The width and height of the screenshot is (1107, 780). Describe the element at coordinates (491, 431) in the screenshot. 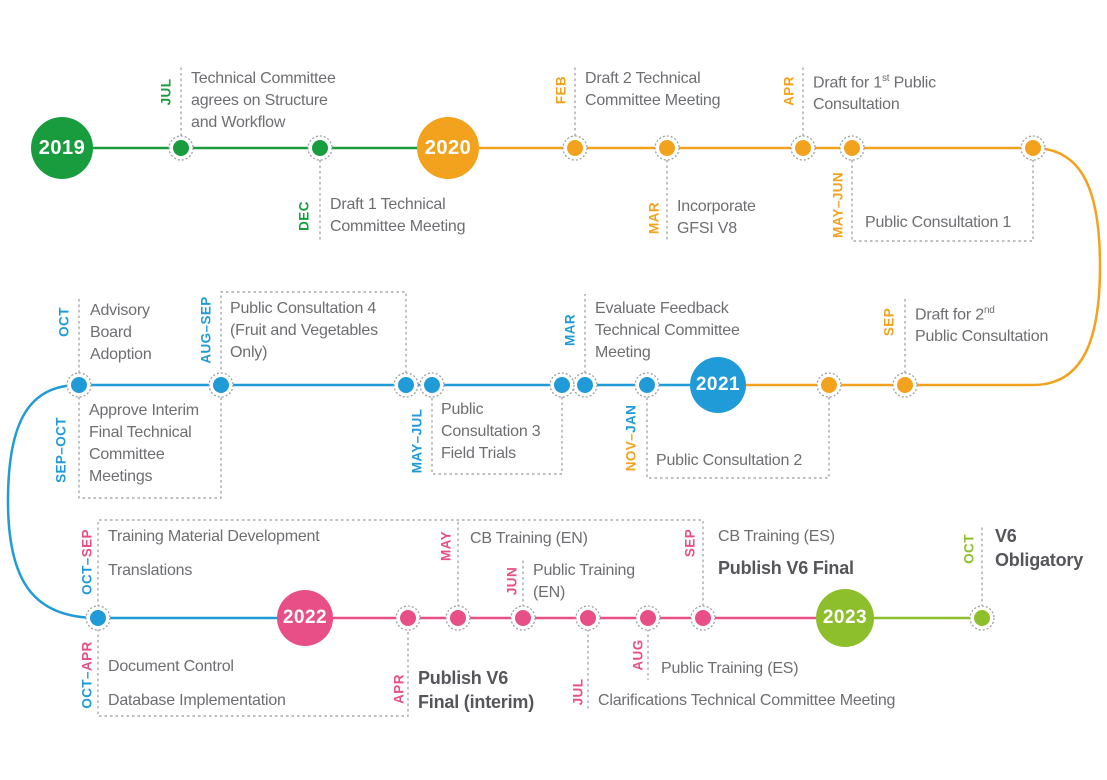

I see `milestone-public-consultation-3: Public Consultation 3 Field Trials` at that location.